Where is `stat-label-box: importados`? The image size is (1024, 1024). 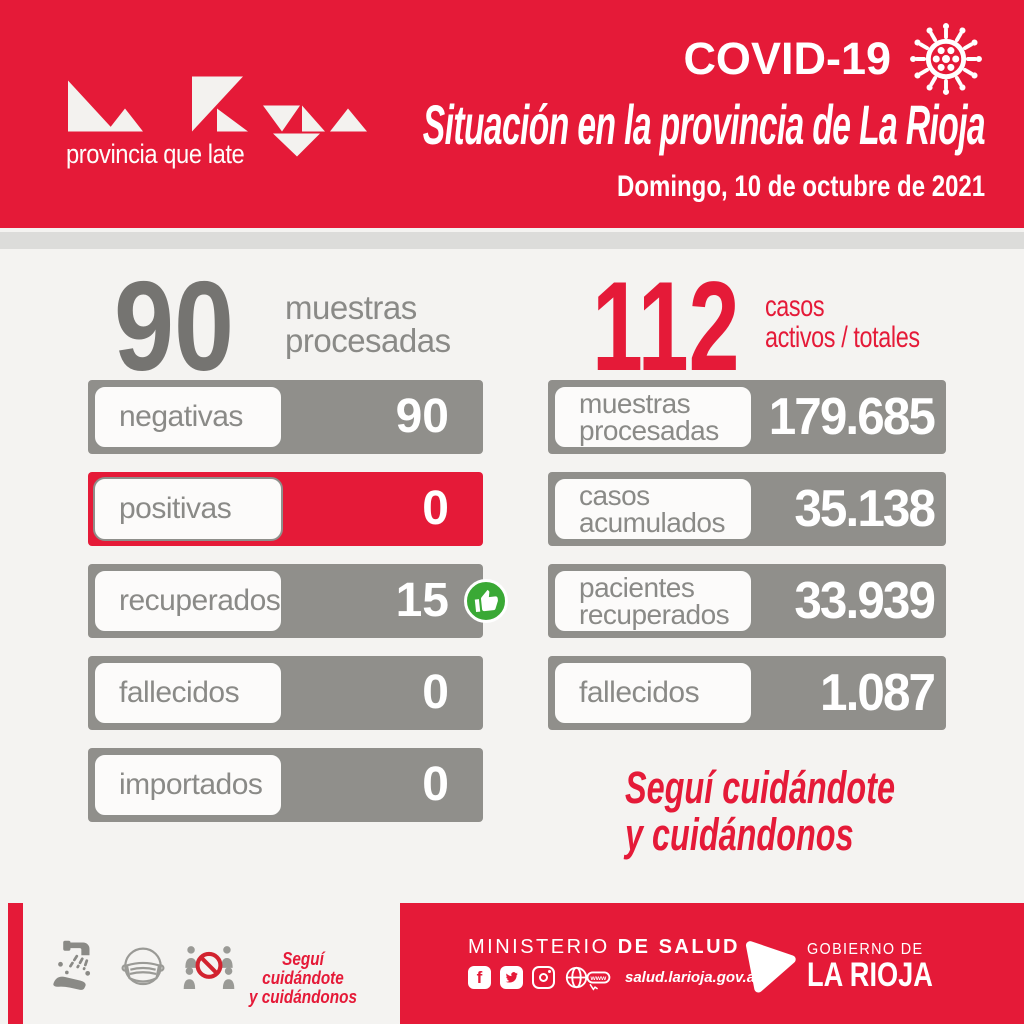
stat-label-box: importados is located at coordinates (188, 785).